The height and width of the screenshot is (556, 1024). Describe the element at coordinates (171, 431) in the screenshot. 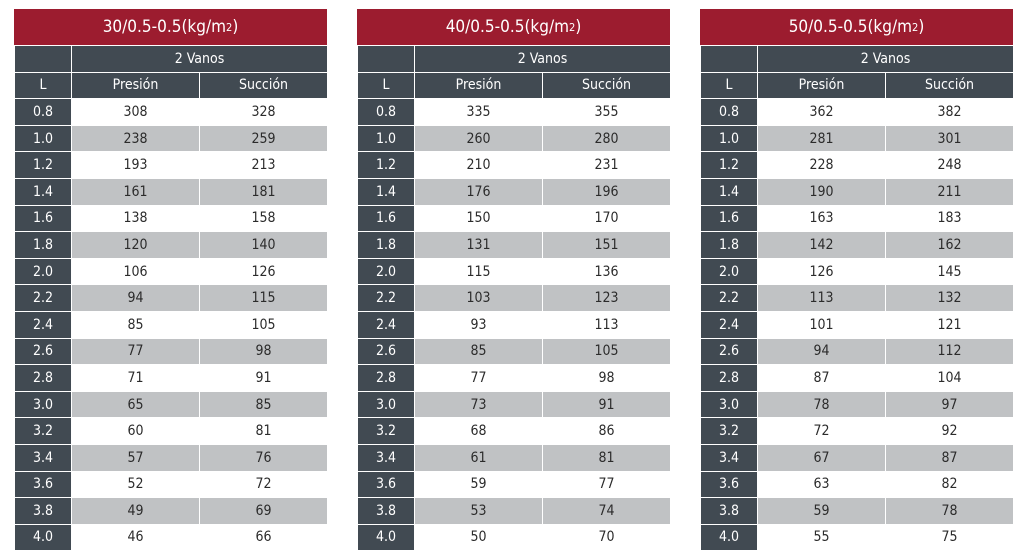

I see `table-row: 3.2 60 81` at that location.